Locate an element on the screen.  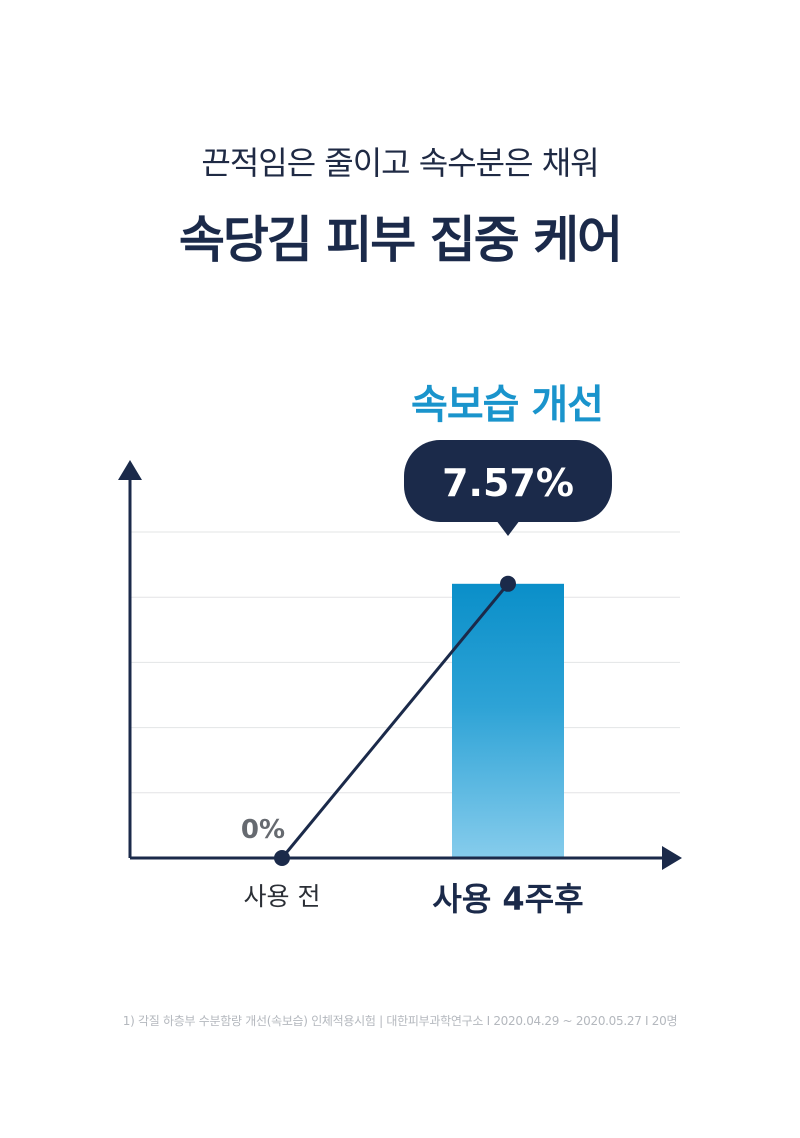
callout-bubble is located at coordinates (508, 481).